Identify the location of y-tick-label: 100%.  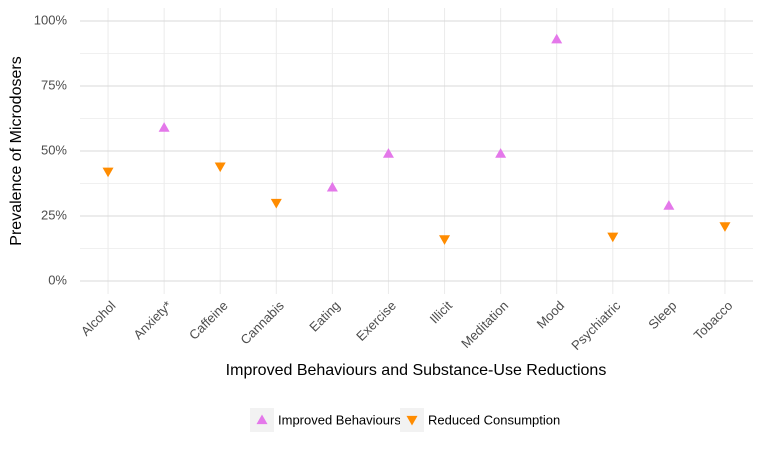
(51, 19).